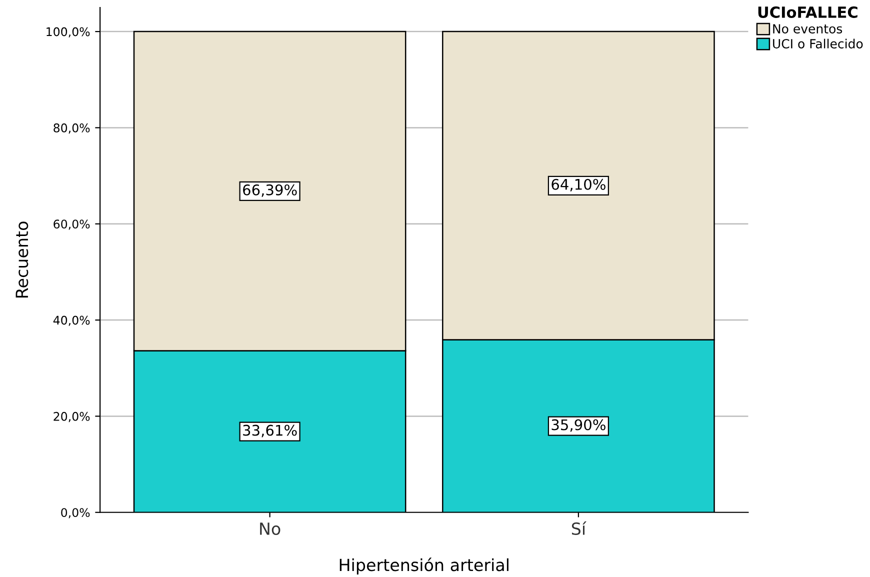 The image size is (870, 577). What do you see at coordinates (270, 431) in the screenshot?
I see `data-label: 33,61%` at bounding box center [270, 431].